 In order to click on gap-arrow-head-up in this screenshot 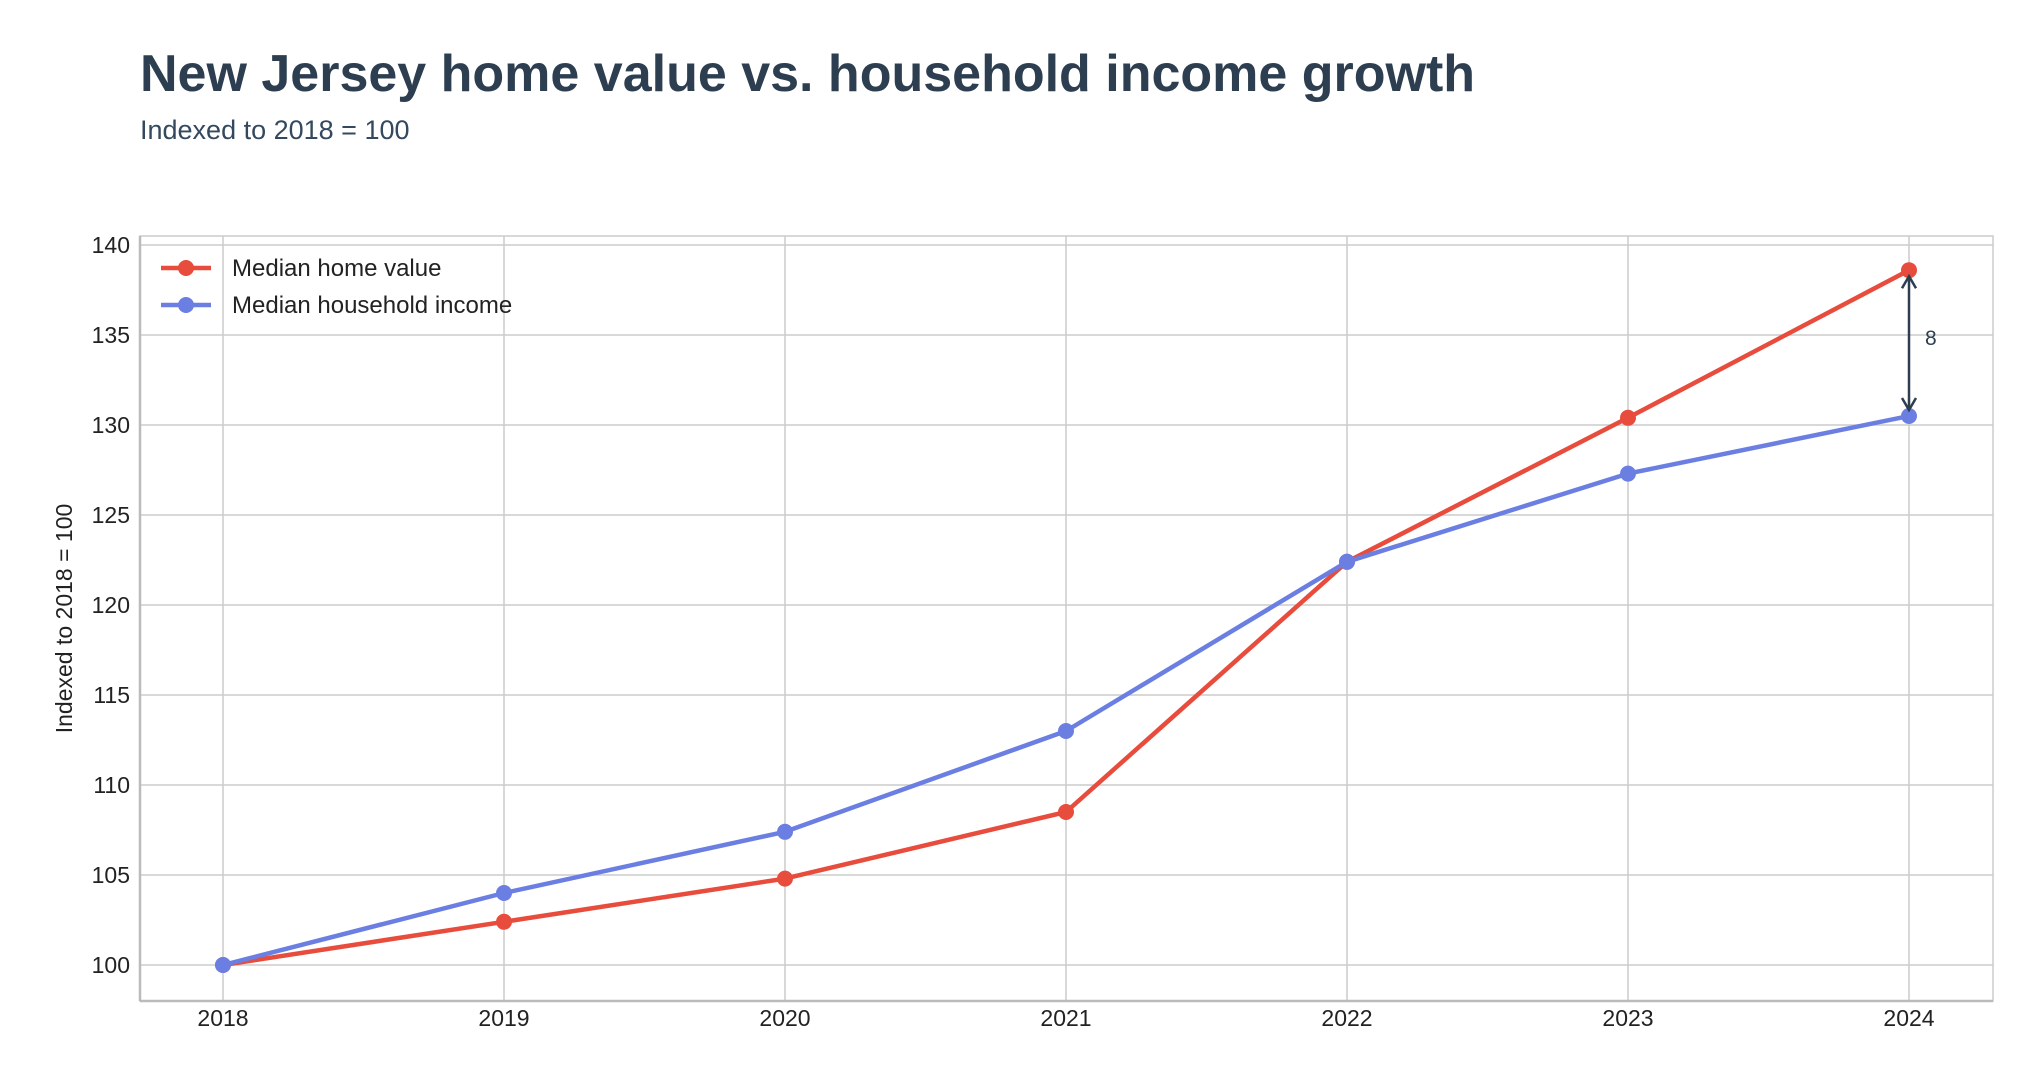, I will do `click(1909, 281)`.